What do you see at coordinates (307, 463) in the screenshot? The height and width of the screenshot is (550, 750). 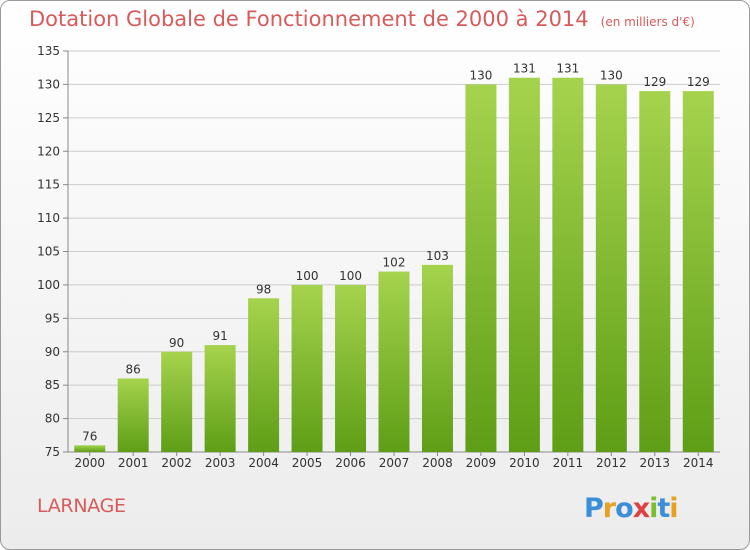 I see `x-tick-label: 2005` at bounding box center [307, 463].